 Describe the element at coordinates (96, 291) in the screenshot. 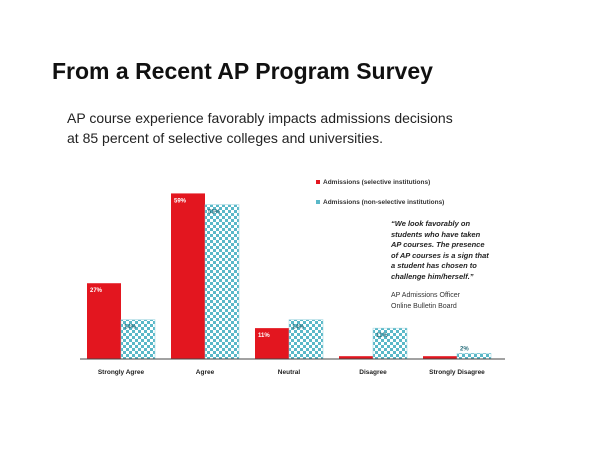

I see `data-label: 27%` at that location.